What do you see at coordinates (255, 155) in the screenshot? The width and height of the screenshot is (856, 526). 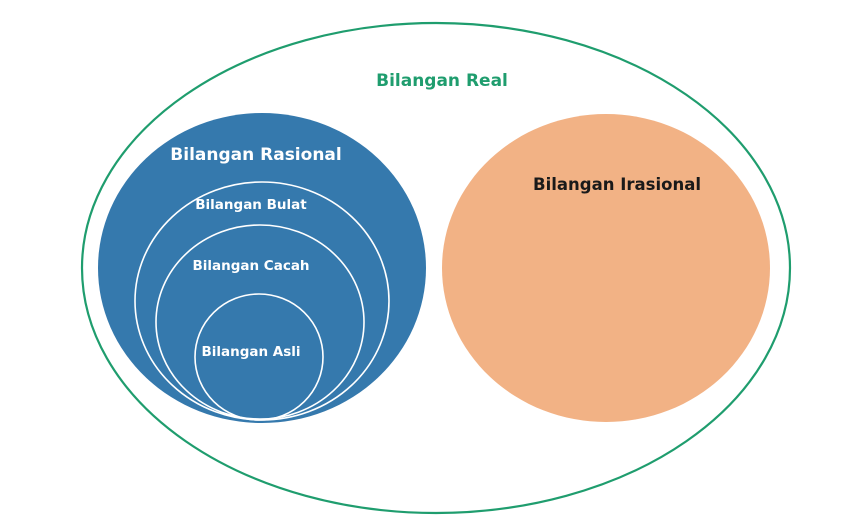 I see `rational-numbers-label: Bilangan Rasional` at bounding box center [255, 155].